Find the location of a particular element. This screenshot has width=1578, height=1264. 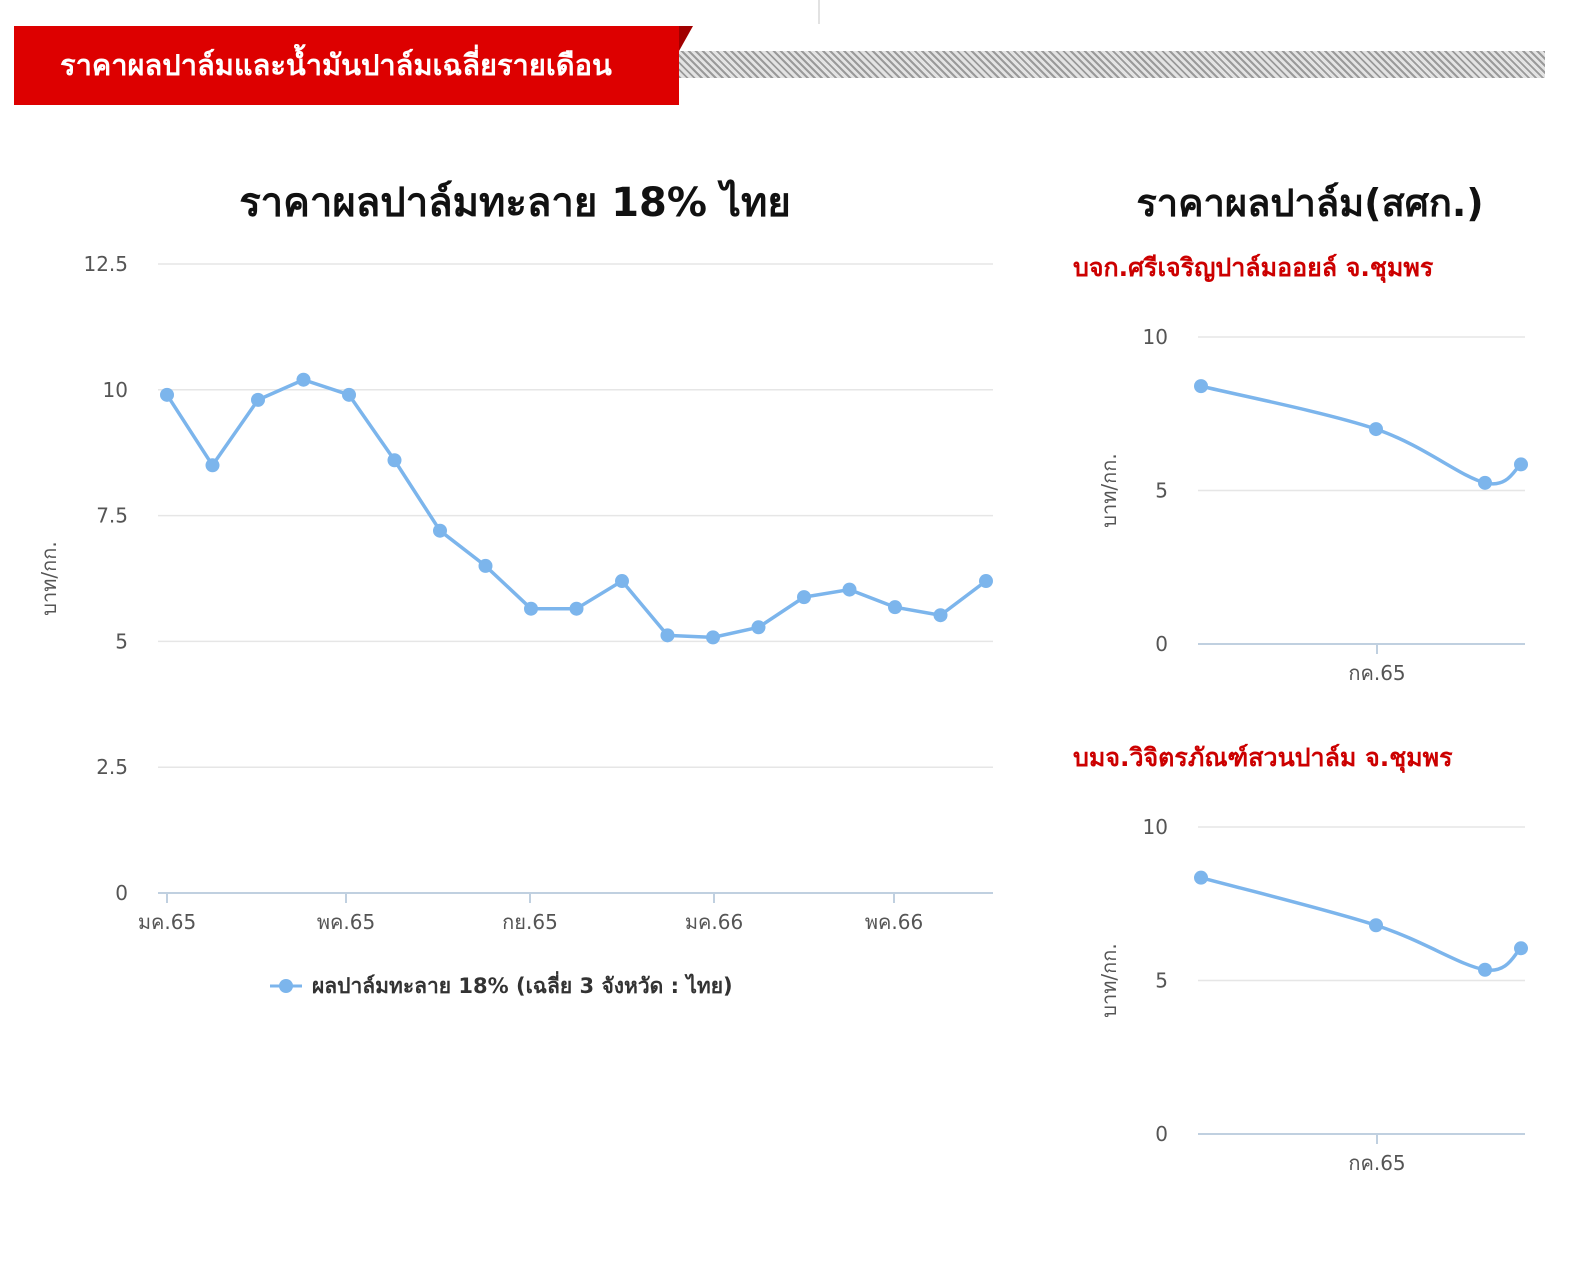

x-tick-label: มค.65 is located at coordinates (167, 922).